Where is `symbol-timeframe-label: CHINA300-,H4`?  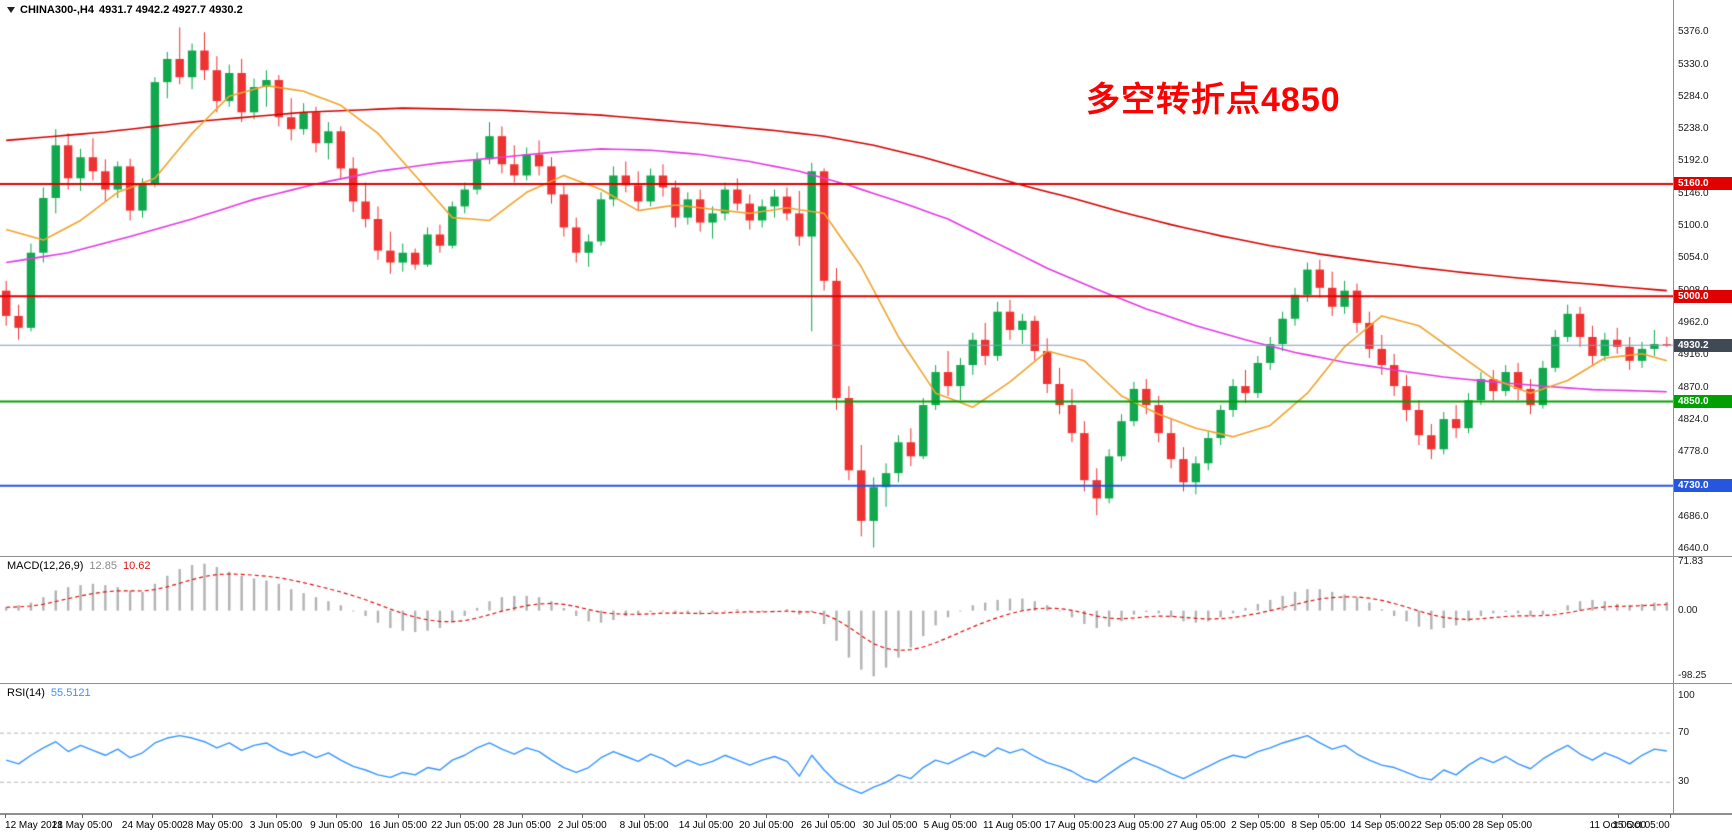 symbol-timeframe-label: CHINA300-,H4 is located at coordinates (57, 10).